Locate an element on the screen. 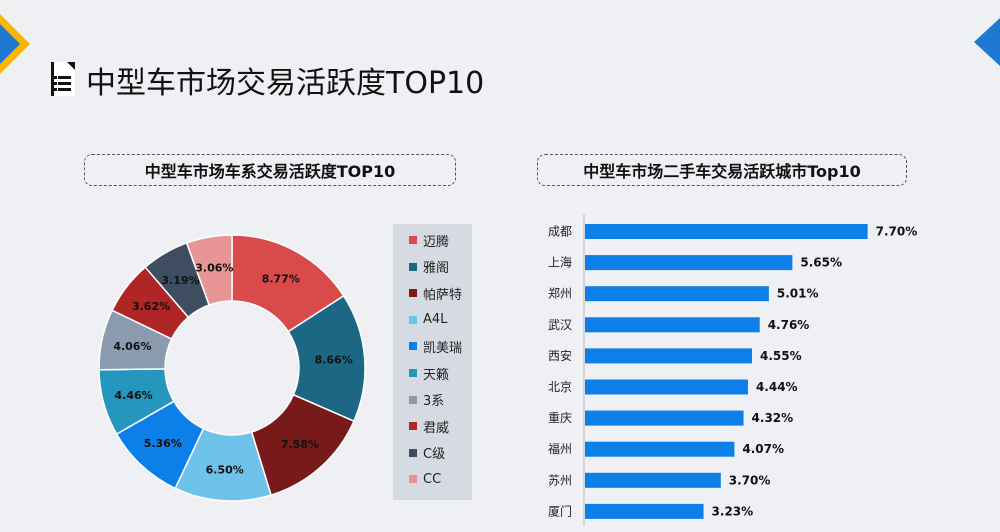  legend-item: 凯美瑞 is located at coordinates (436, 347).